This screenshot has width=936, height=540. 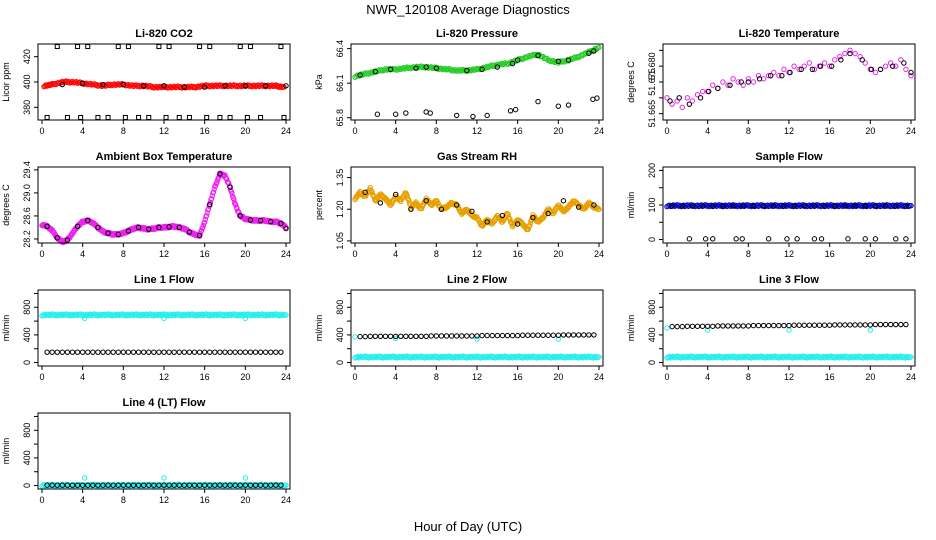 What do you see at coordinates (789, 280) in the screenshot?
I see `panel-title: Line 3 Flow` at bounding box center [789, 280].